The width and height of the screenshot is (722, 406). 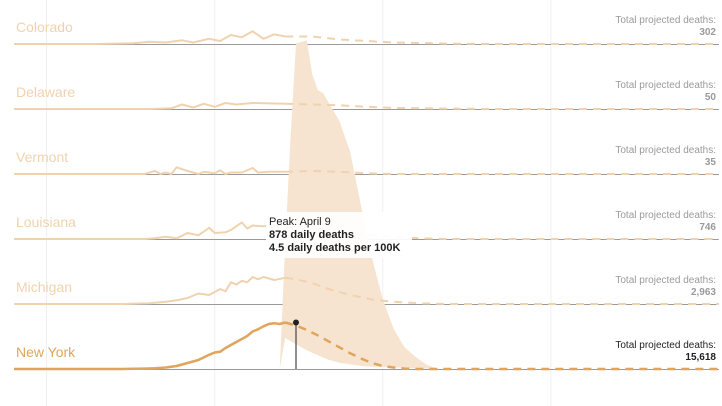 I want to click on state-label-michigan: Michigan, so click(x=44, y=287).